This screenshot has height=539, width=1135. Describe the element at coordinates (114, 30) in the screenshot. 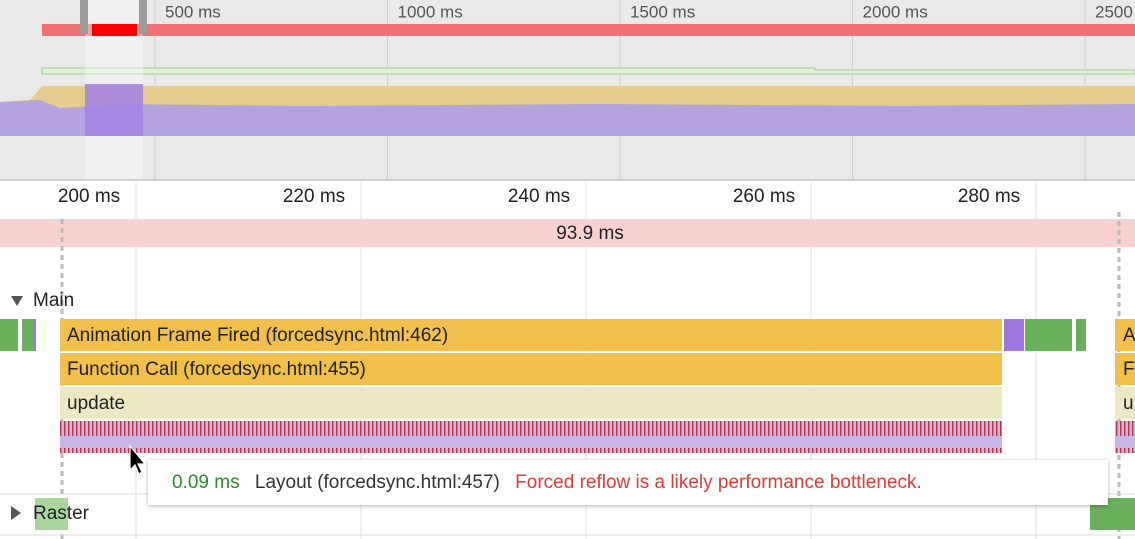

I see `selected-fps` at that location.